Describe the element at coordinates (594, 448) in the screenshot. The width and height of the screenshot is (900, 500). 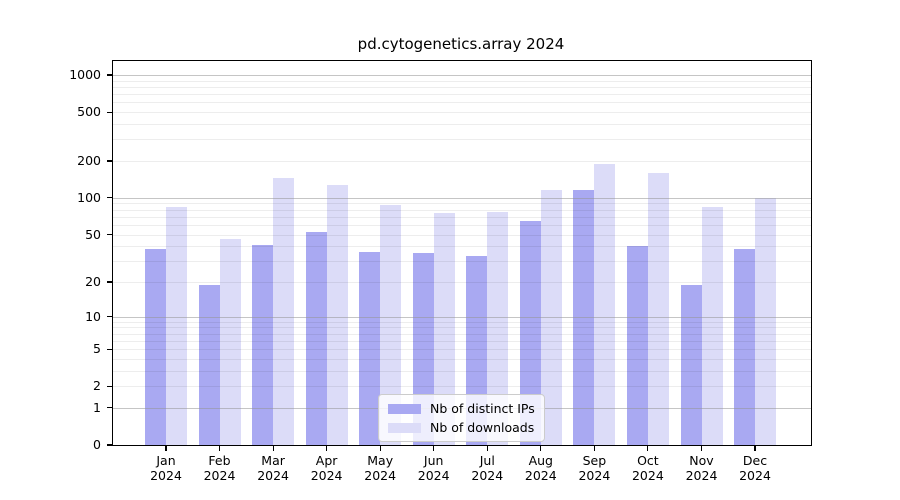
I see `x-tick-sep-2024` at that location.